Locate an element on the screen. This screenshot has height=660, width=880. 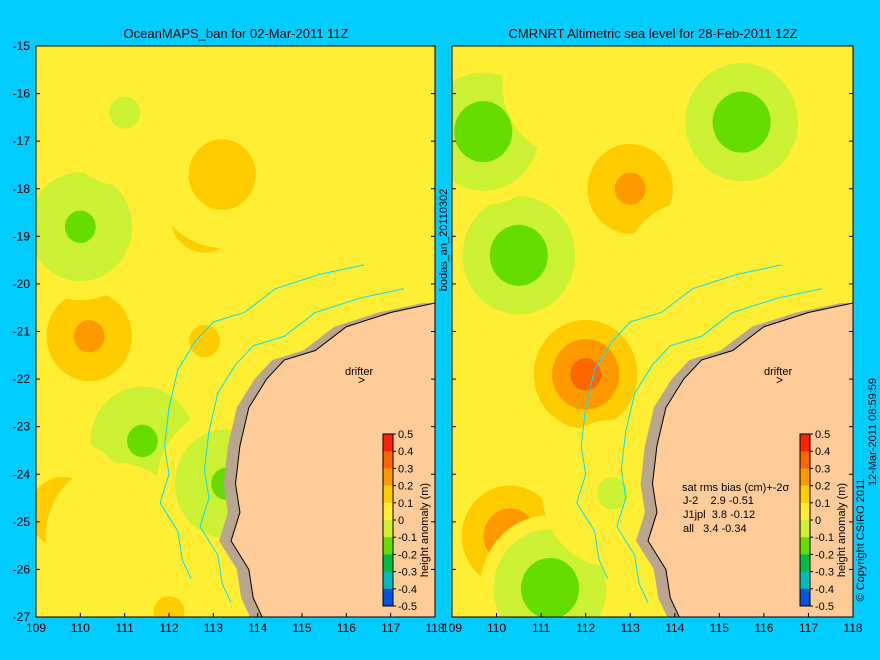
stats-row: all 3.4 -0.34 is located at coordinates (715, 529).